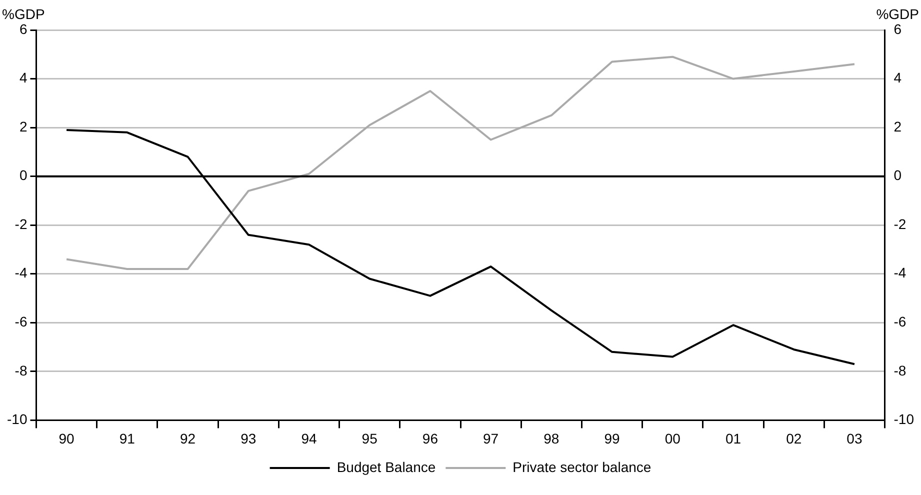  I want to click on y-tick-label: -2, so click(21, 224).